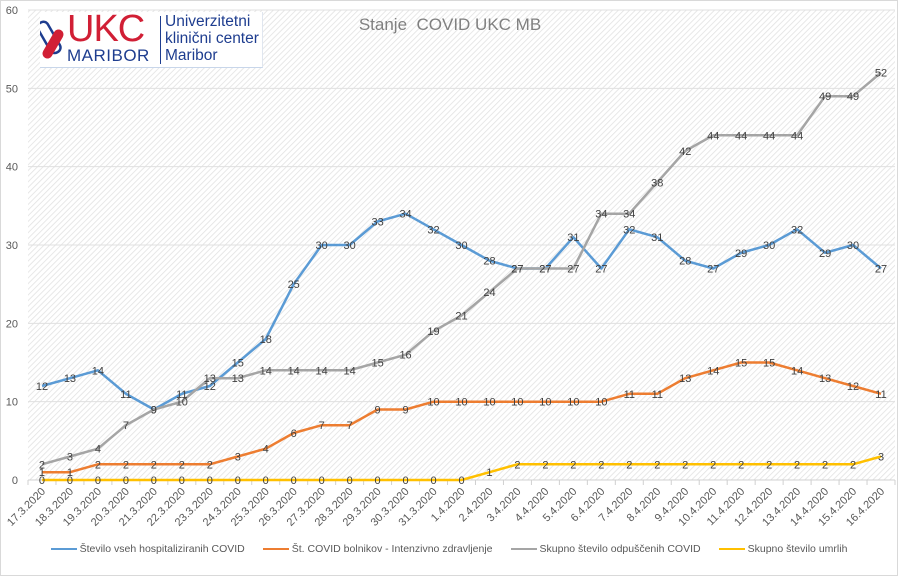 This screenshot has height=576, width=898. I want to click on y-tick-label: 50, so click(12, 89).